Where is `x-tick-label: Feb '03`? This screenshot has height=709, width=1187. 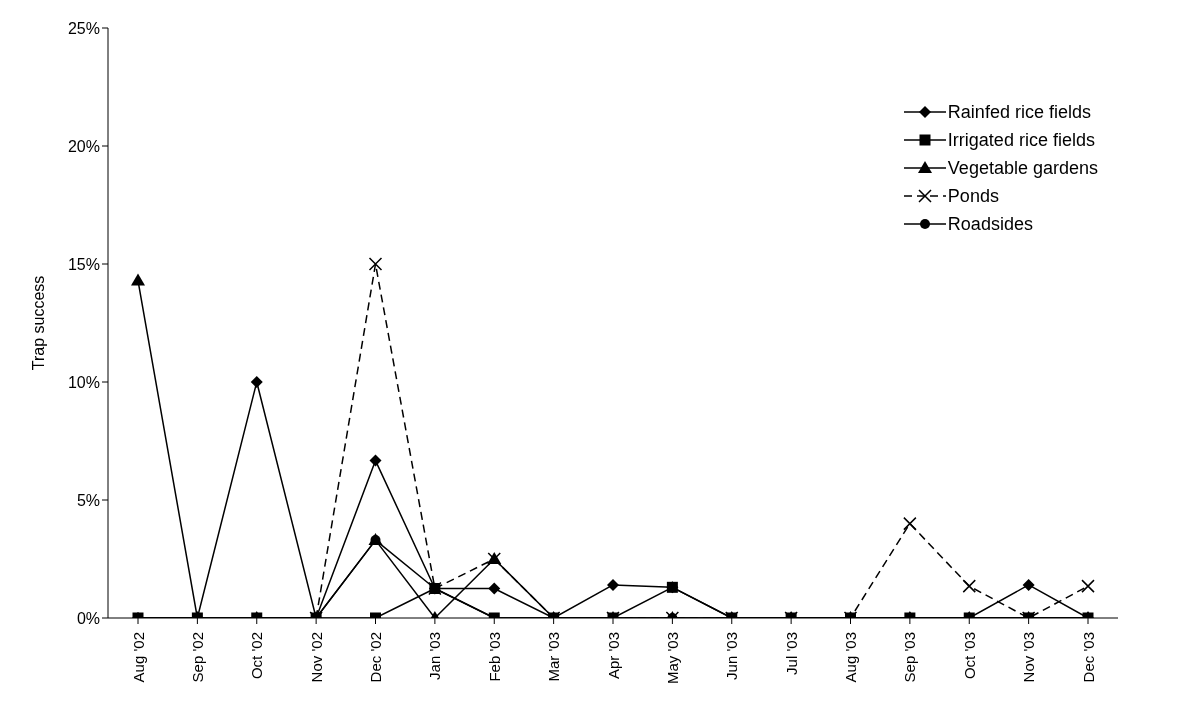 x-tick-label: Feb '03 is located at coordinates (494, 657).